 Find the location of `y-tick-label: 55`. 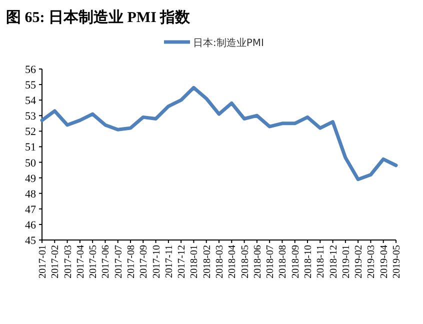

y-tick-label: 55 is located at coordinates (30, 86).